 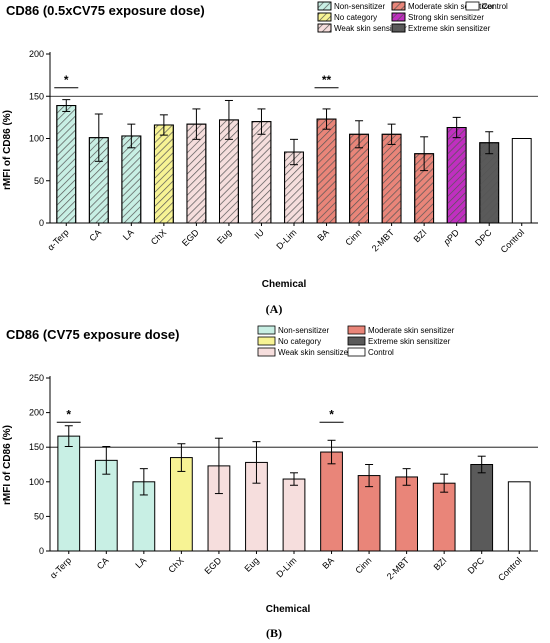 What do you see at coordinates (483, 237) in the screenshot?
I see `panel-a-x-tick-label: DPC` at bounding box center [483, 237].